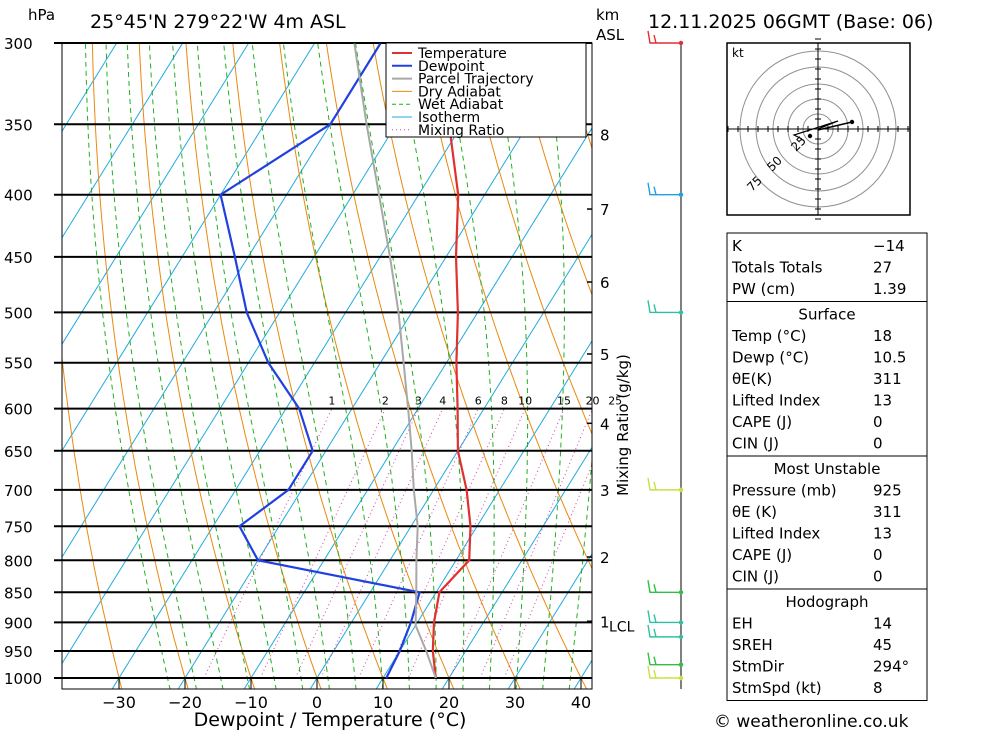 This screenshot has height=733, width=1000. I want to click on mixing-ratio-label: 10, so click(525, 401).